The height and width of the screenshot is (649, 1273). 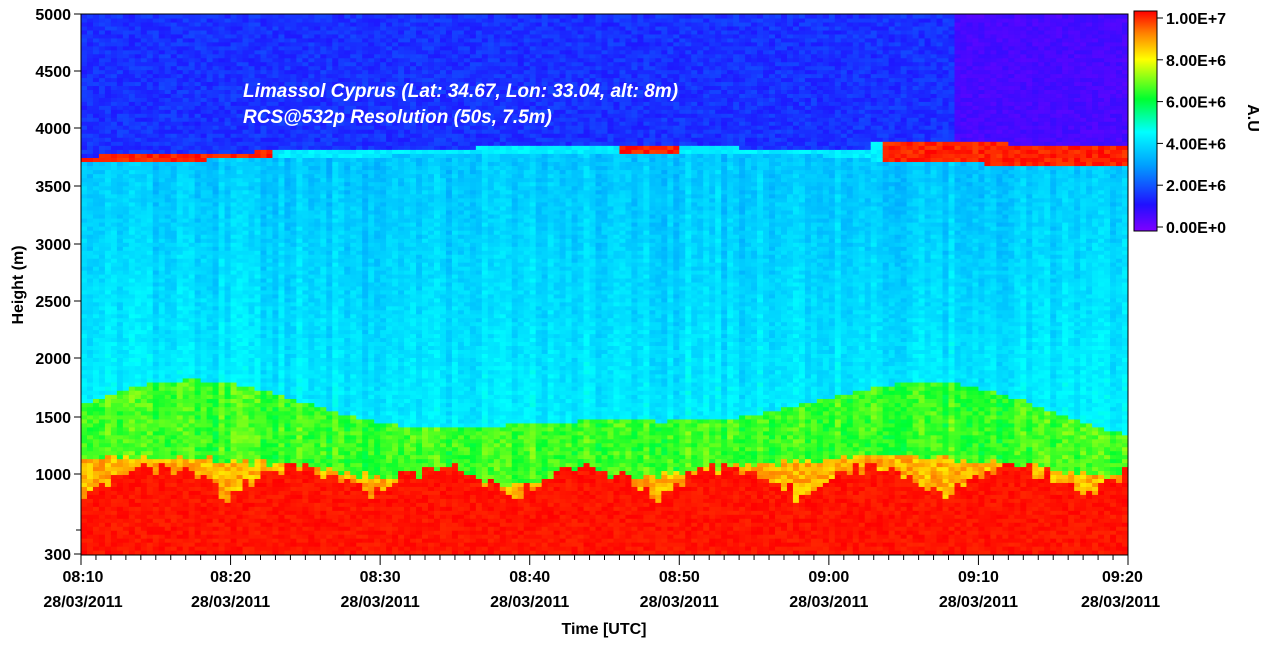 What do you see at coordinates (1196, 186) in the screenshot?
I see `colorbar-tick-label: 2.00E+6` at bounding box center [1196, 186].